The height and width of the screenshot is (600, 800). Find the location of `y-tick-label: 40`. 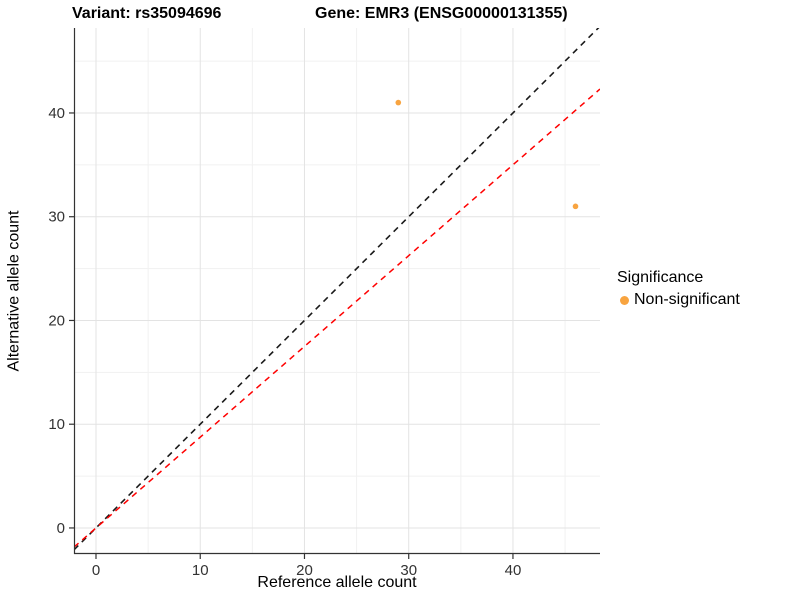

y-tick-label: 40 is located at coordinates (56, 113).